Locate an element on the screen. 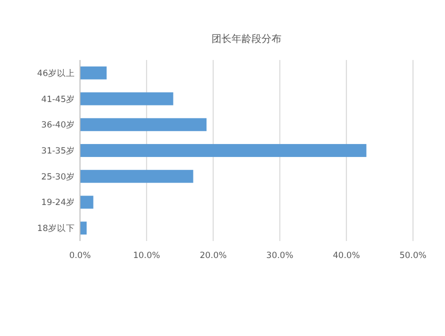 The height and width of the screenshot is (336, 445). y-tick-label: 41-45岁 is located at coordinates (58, 99).